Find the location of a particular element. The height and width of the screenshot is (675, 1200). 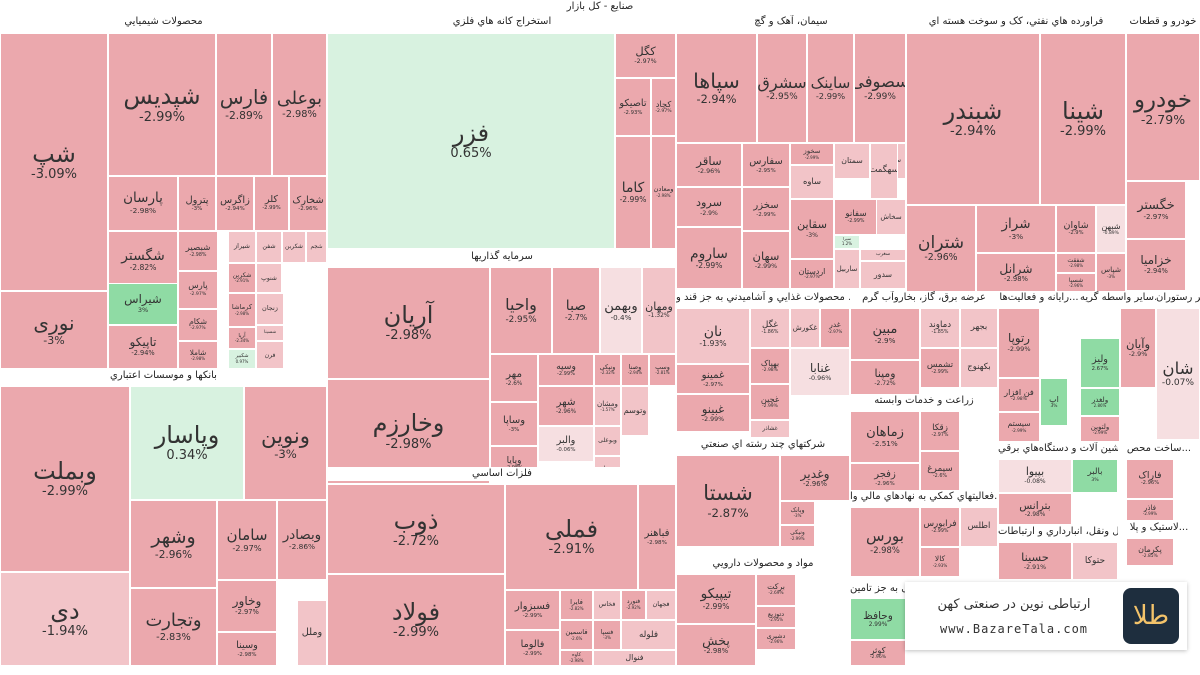

stock-tile: نان -1.93% is located at coordinates (713, 336).